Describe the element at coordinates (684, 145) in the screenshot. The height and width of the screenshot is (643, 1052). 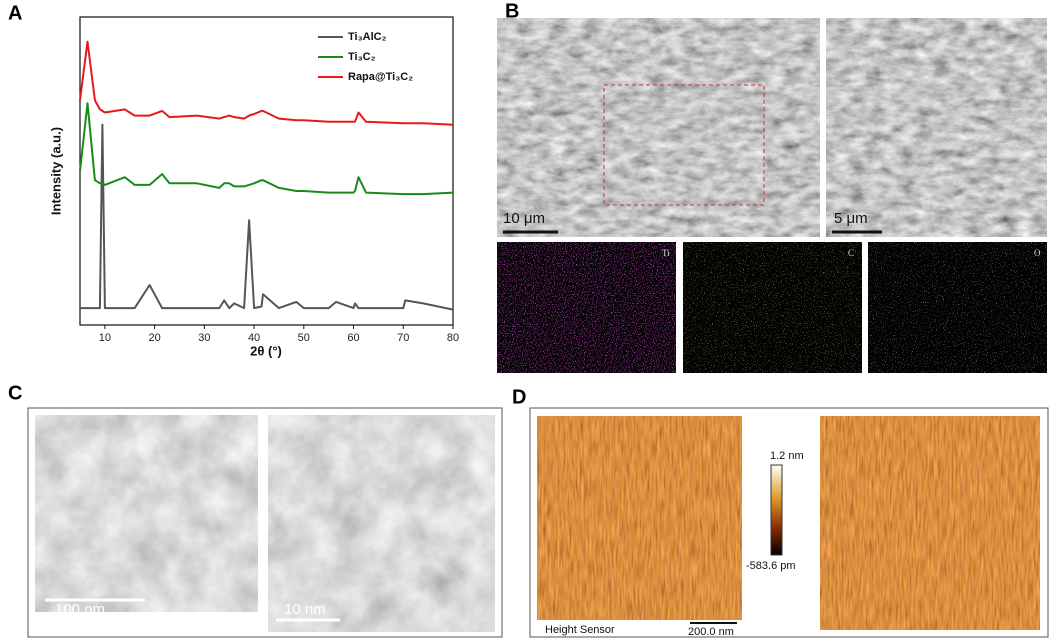
I see `zoom-box` at that location.